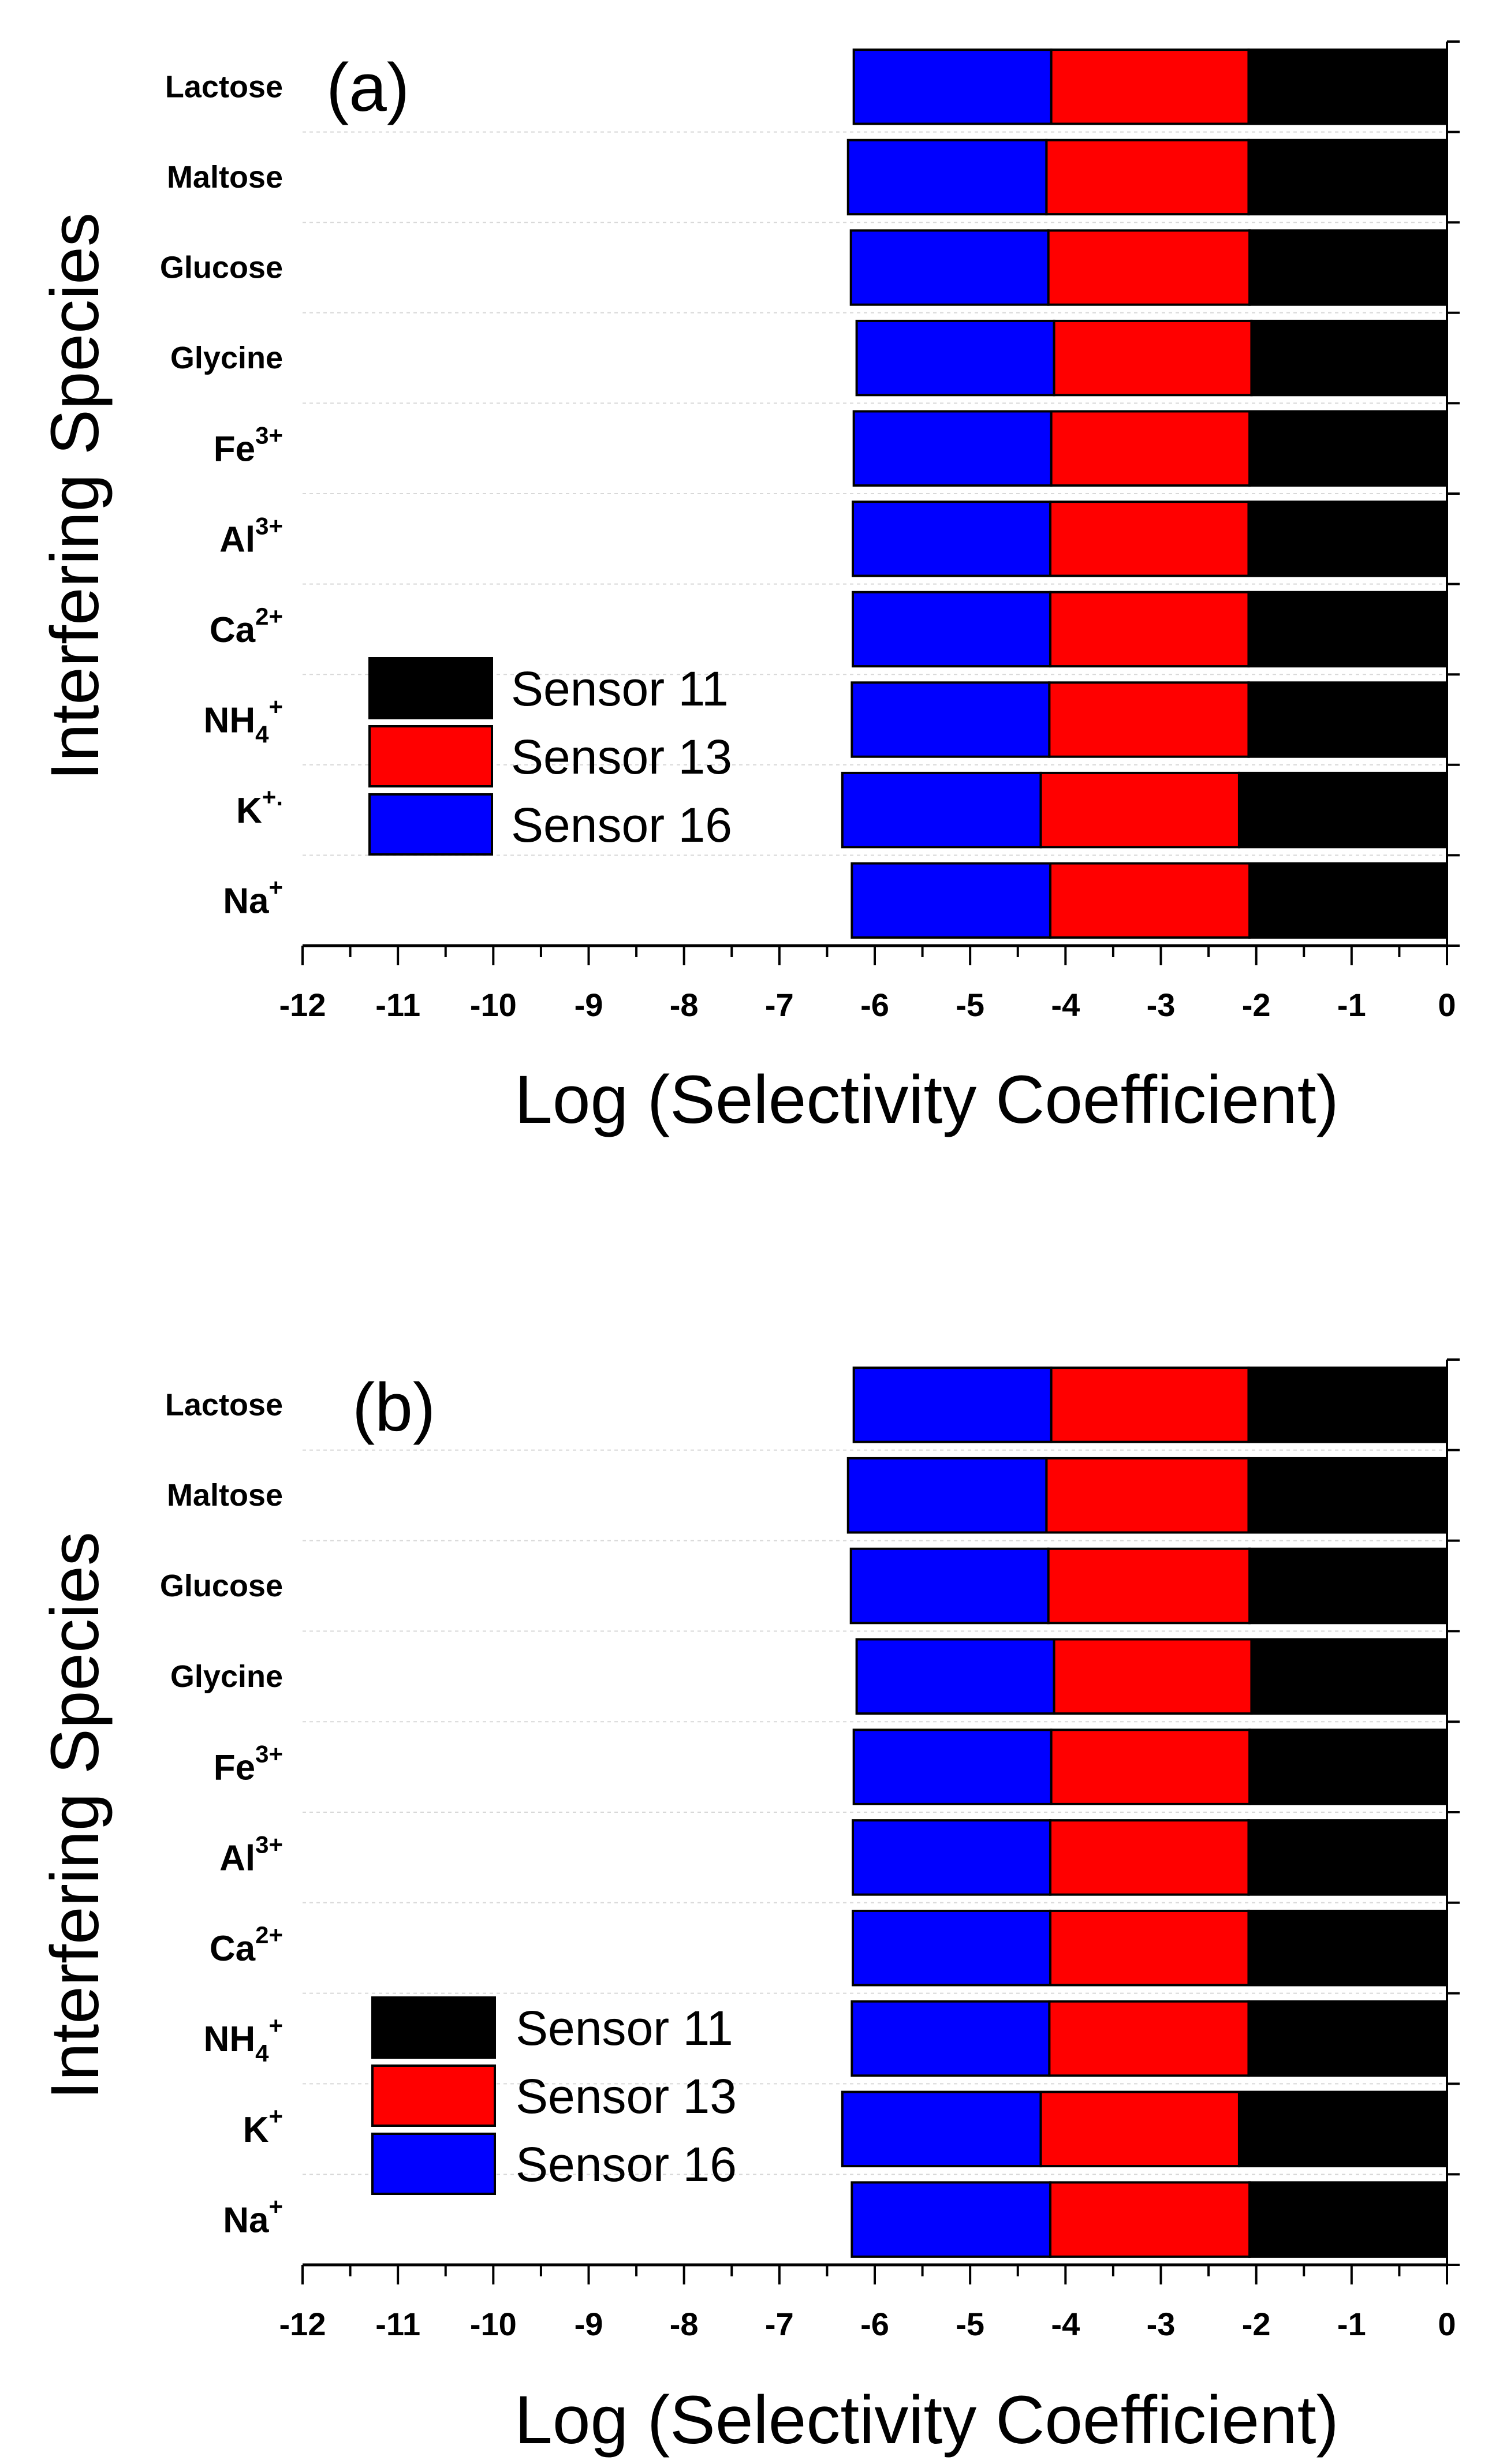 This screenshot has height=2464, width=1492. I want to click on category-label: K+., so click(259, 807).